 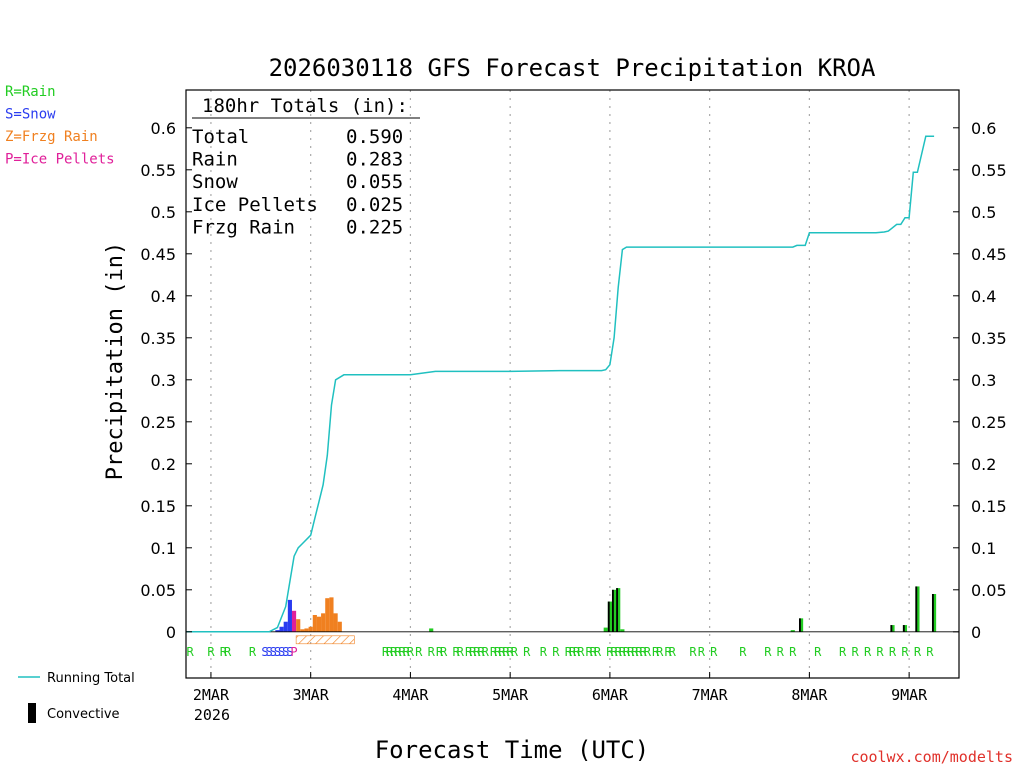 I want to click on marker-R-h71: R, so click(x=506, y=652).